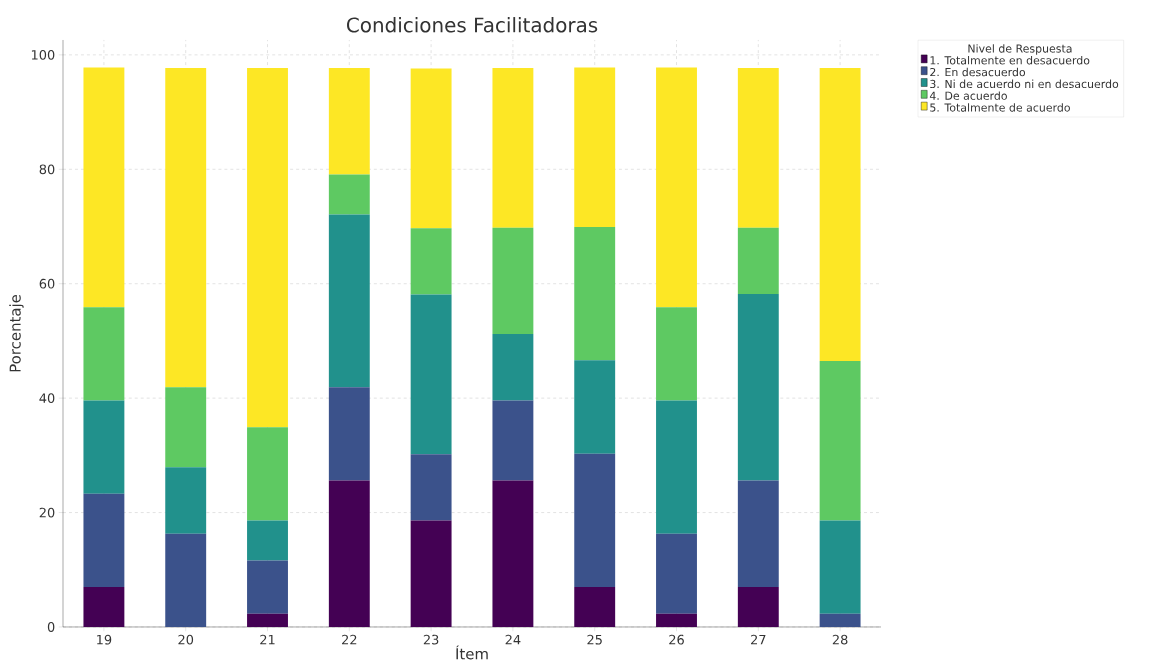 This screenshot has height=663, width=1155. I want to click on y-tick-label: 20, so click(47, 512).